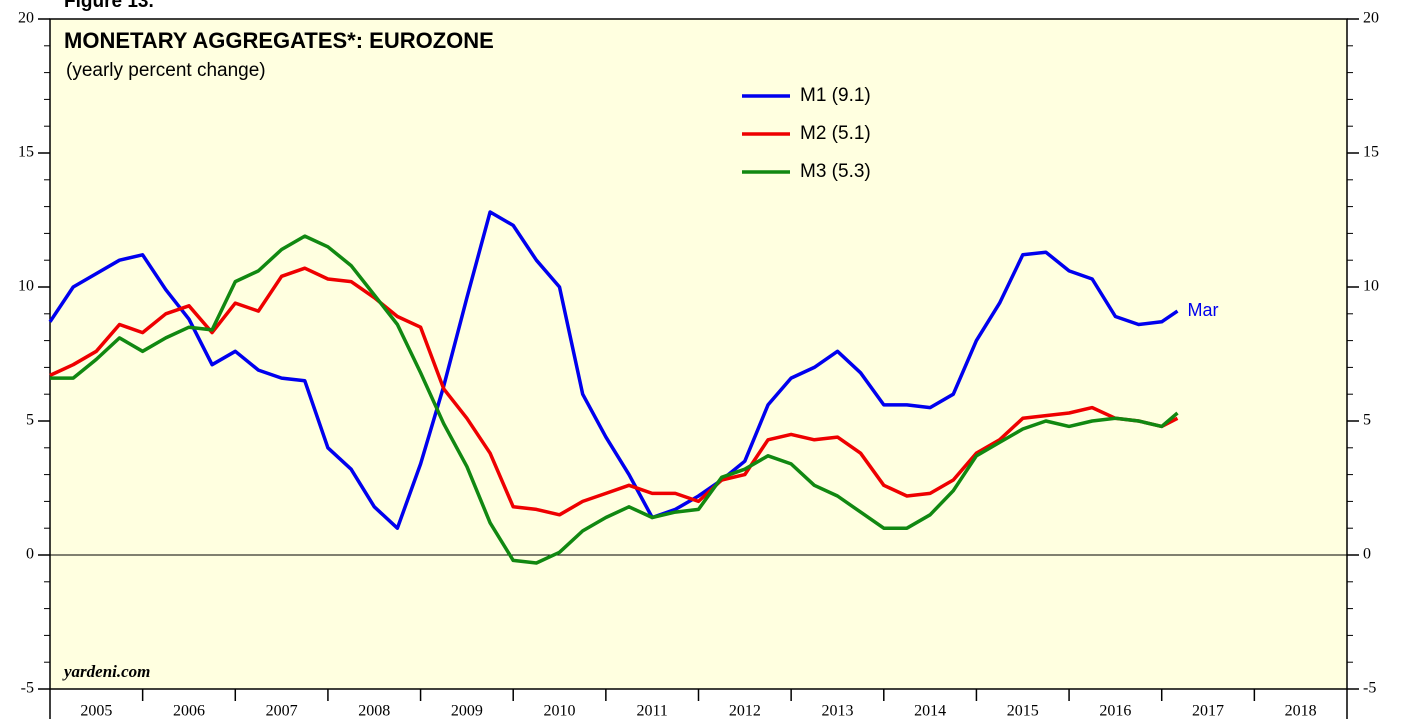 This screenshot has width=1407, height=719. What do you see at coordinates (835, 133) in the screenshot?
I see `legend-label: M2 (5.1)` at bounding box center [835, 133].